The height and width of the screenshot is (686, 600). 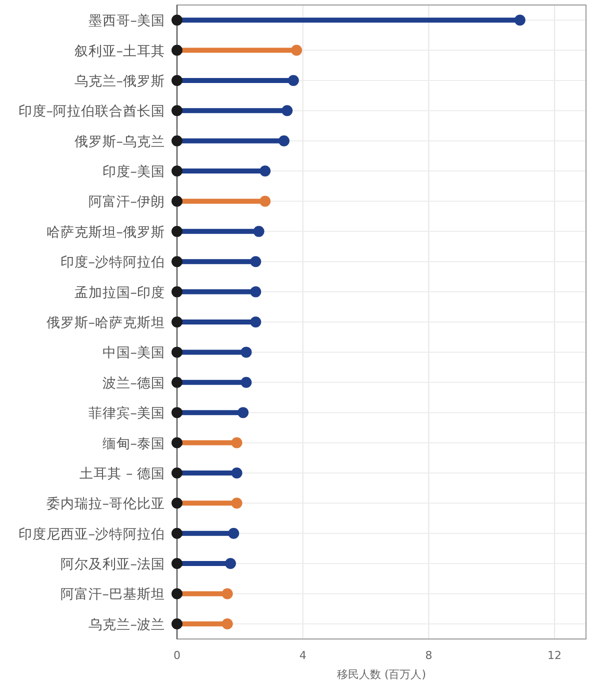 I want to click on category: 印度–美国, so click(x=133, y=172).